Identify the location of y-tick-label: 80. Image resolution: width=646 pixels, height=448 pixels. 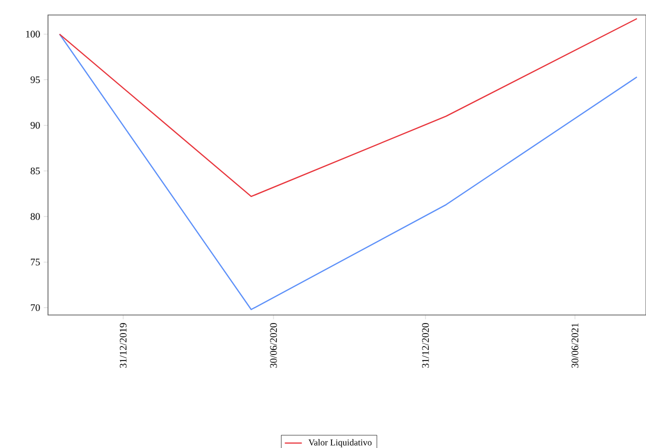
(35, 216).